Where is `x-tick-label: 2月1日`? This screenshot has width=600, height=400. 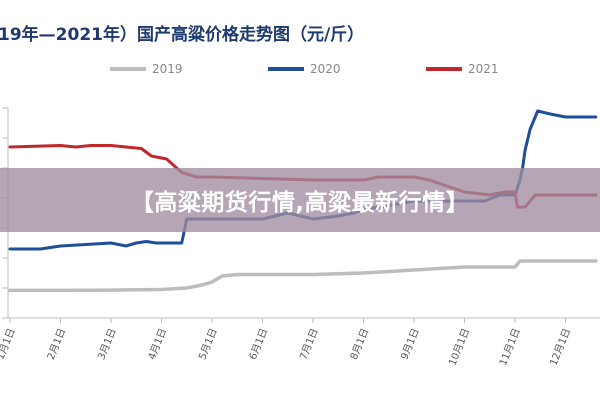
x-tick-label: 2月1日 is located at coordinates (56, 344).